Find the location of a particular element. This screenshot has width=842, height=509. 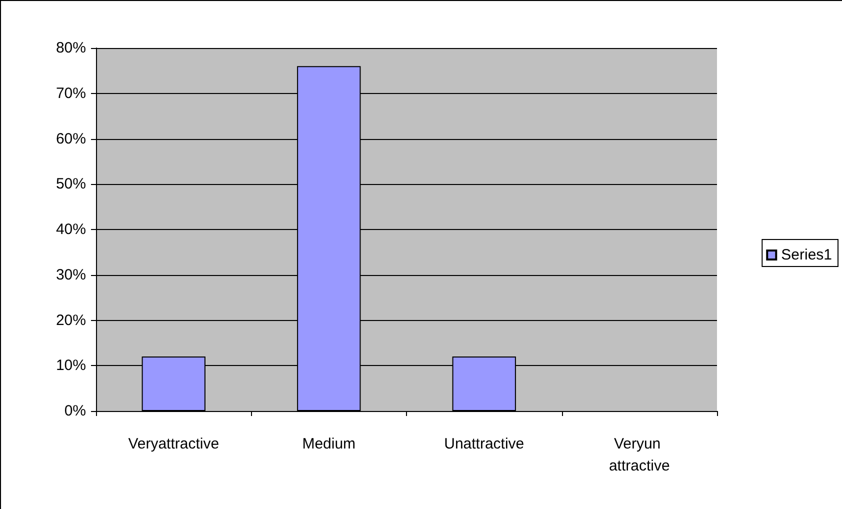

x-tick-label: Unattractive is located at coordinates (484, 444).